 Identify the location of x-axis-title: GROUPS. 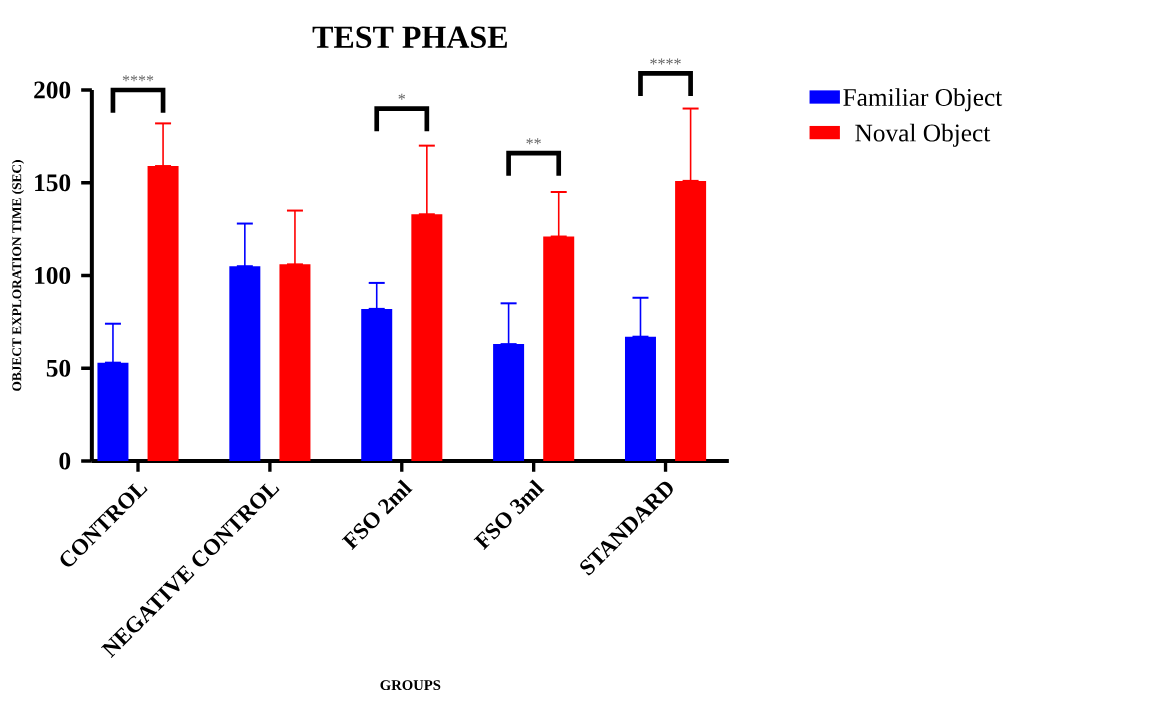
(410, 685).